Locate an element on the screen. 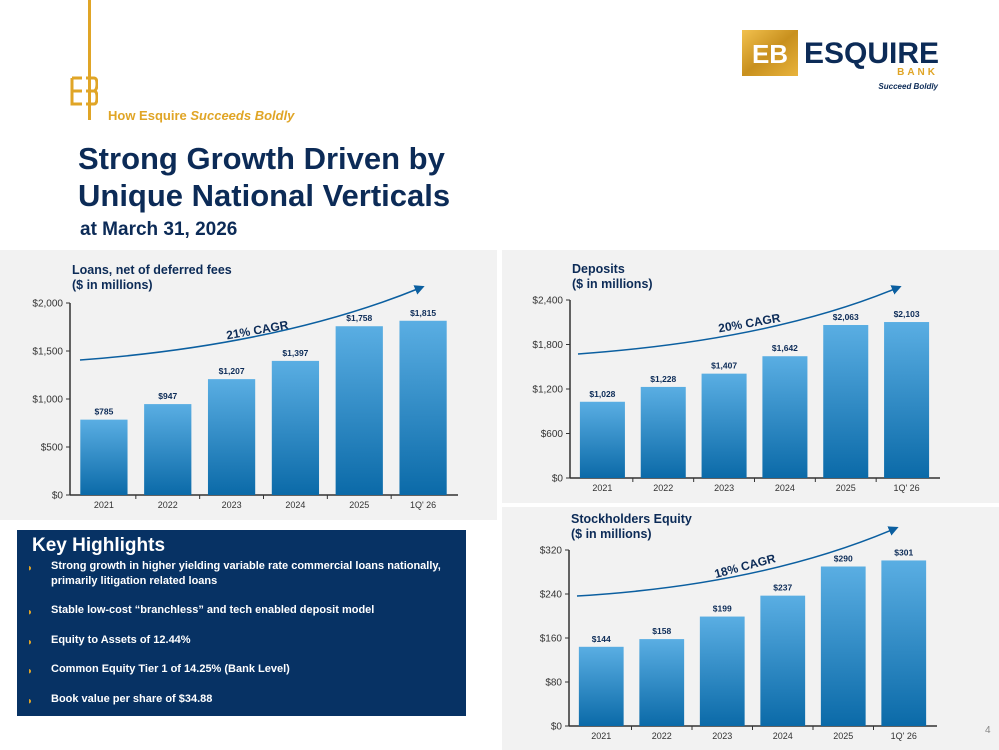 This screenshot has width=999, height=750. esquire-bank-logo: EB ESQUIRE BANK Succeed Boldly is located at coordinates (840, 60).